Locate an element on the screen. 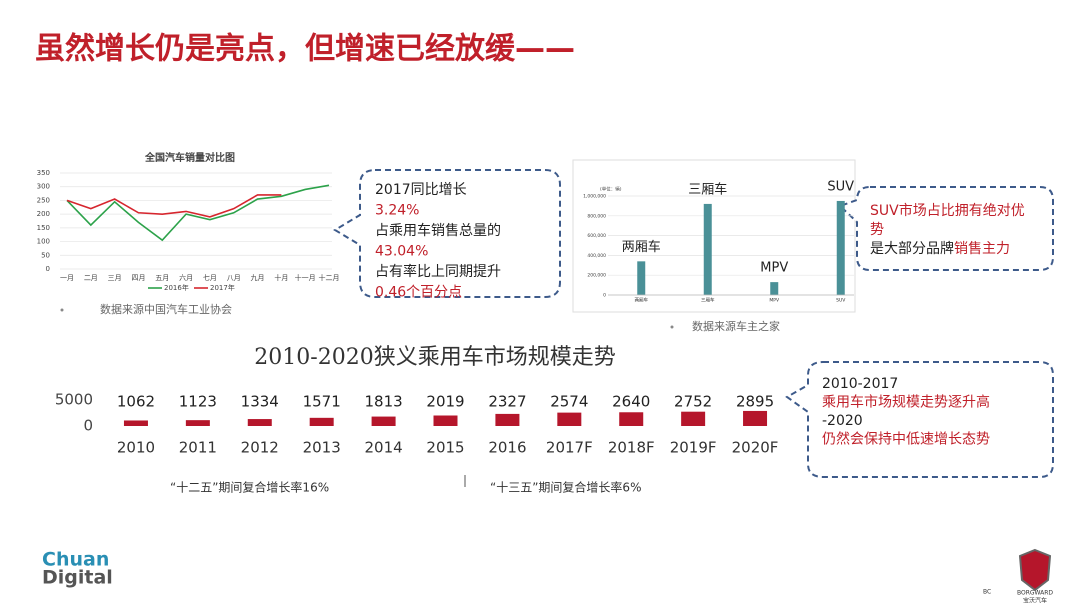 The image size is (1080, 607). y-tick-label: 600,000 is located at coordinates (596, 236).